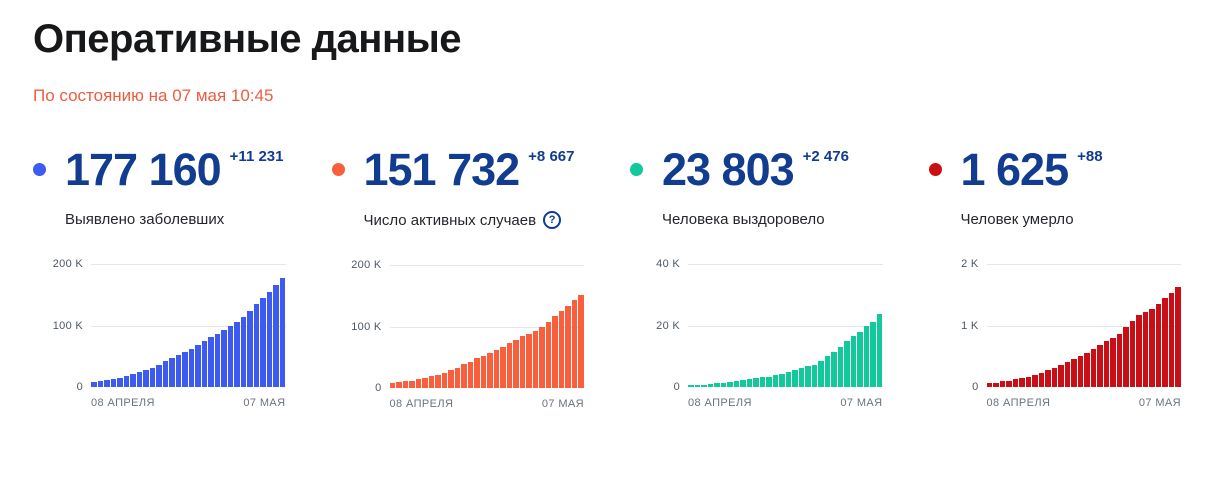  I want to click on help-question-icon: ?, so click(552, 220).